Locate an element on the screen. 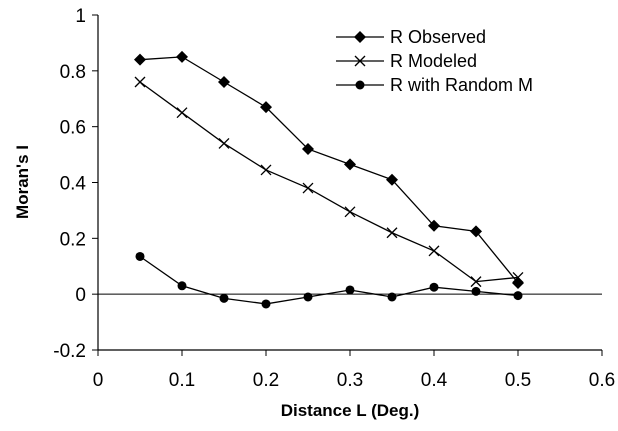 The width and height of the screenshot is (618, 431). series-line is located at coordinates (329, 280).